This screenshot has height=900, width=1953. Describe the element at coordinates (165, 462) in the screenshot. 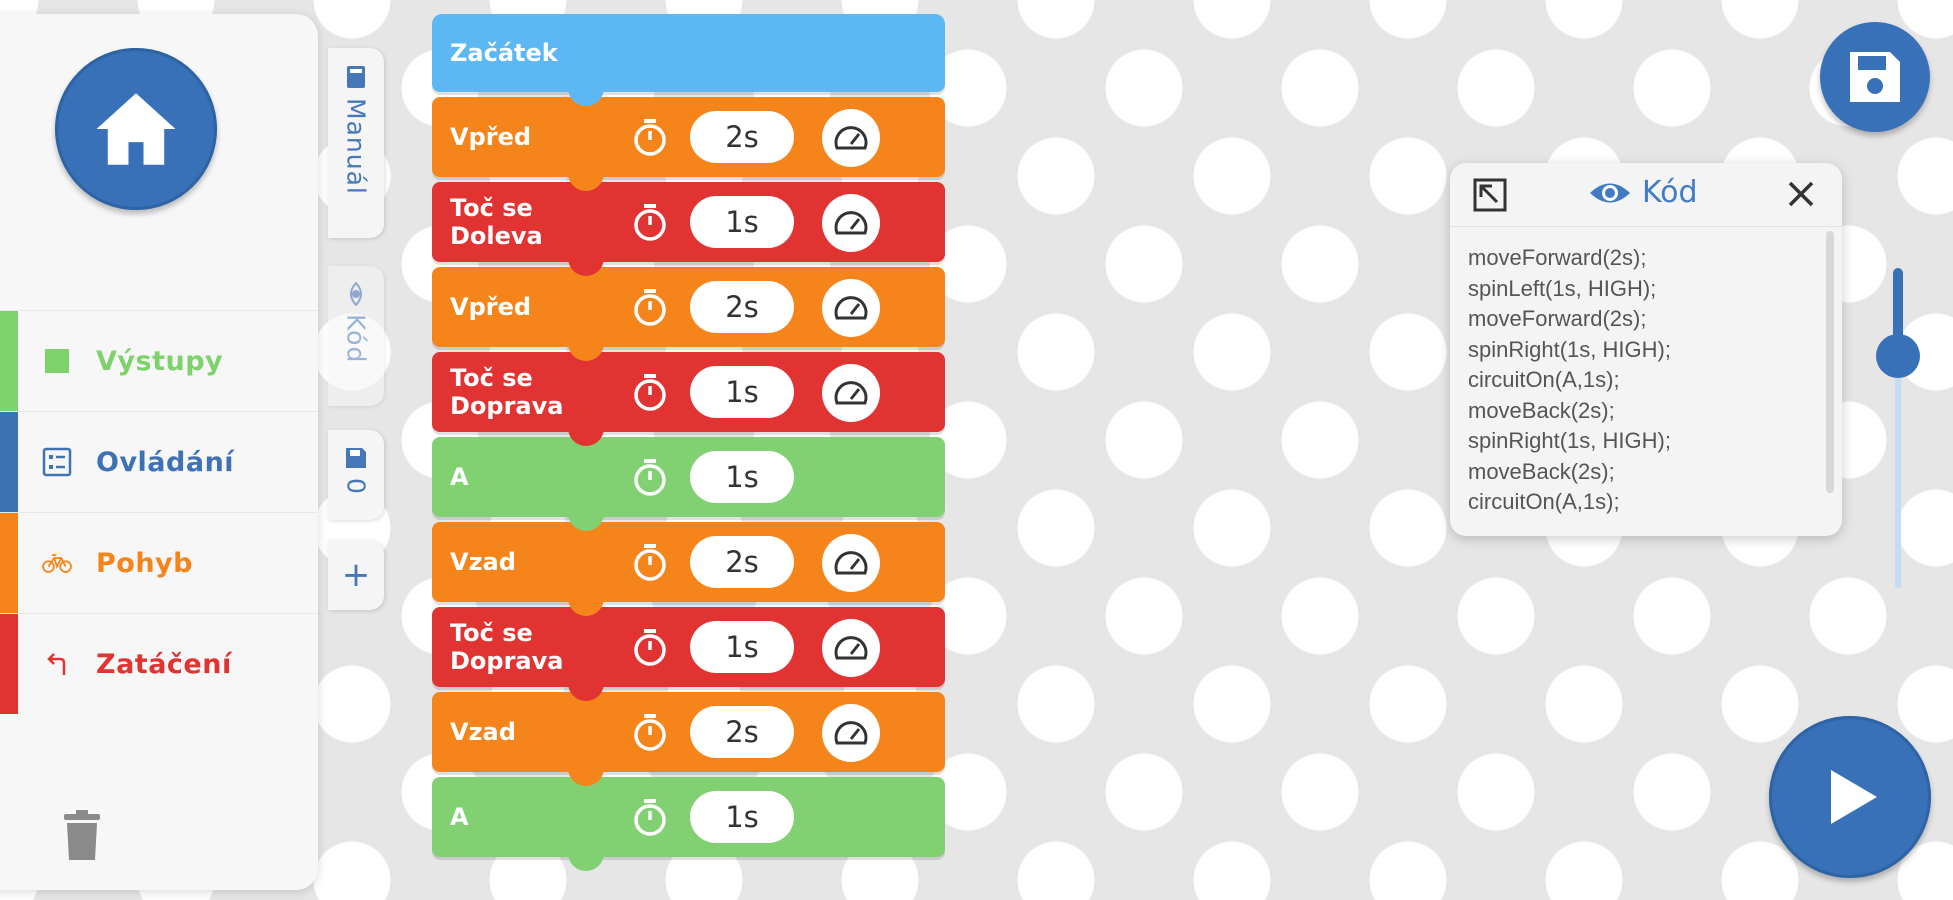

I see `category-label: Ovládání` at that location.